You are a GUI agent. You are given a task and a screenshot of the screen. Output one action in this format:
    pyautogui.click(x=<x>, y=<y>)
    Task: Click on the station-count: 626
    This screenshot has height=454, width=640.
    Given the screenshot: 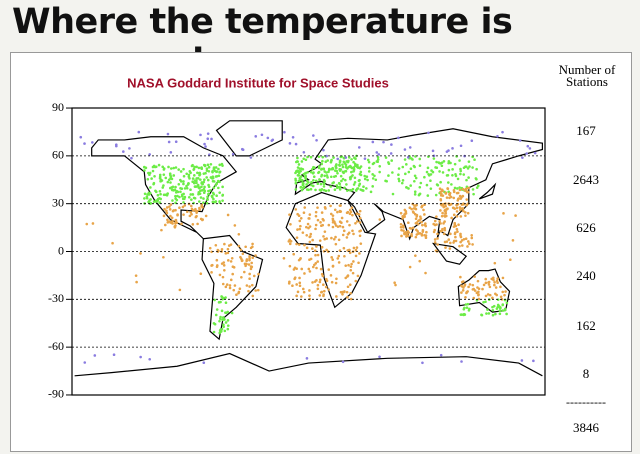 What is the action you would take?
    pyautogui.click(x=586, y=227)
    